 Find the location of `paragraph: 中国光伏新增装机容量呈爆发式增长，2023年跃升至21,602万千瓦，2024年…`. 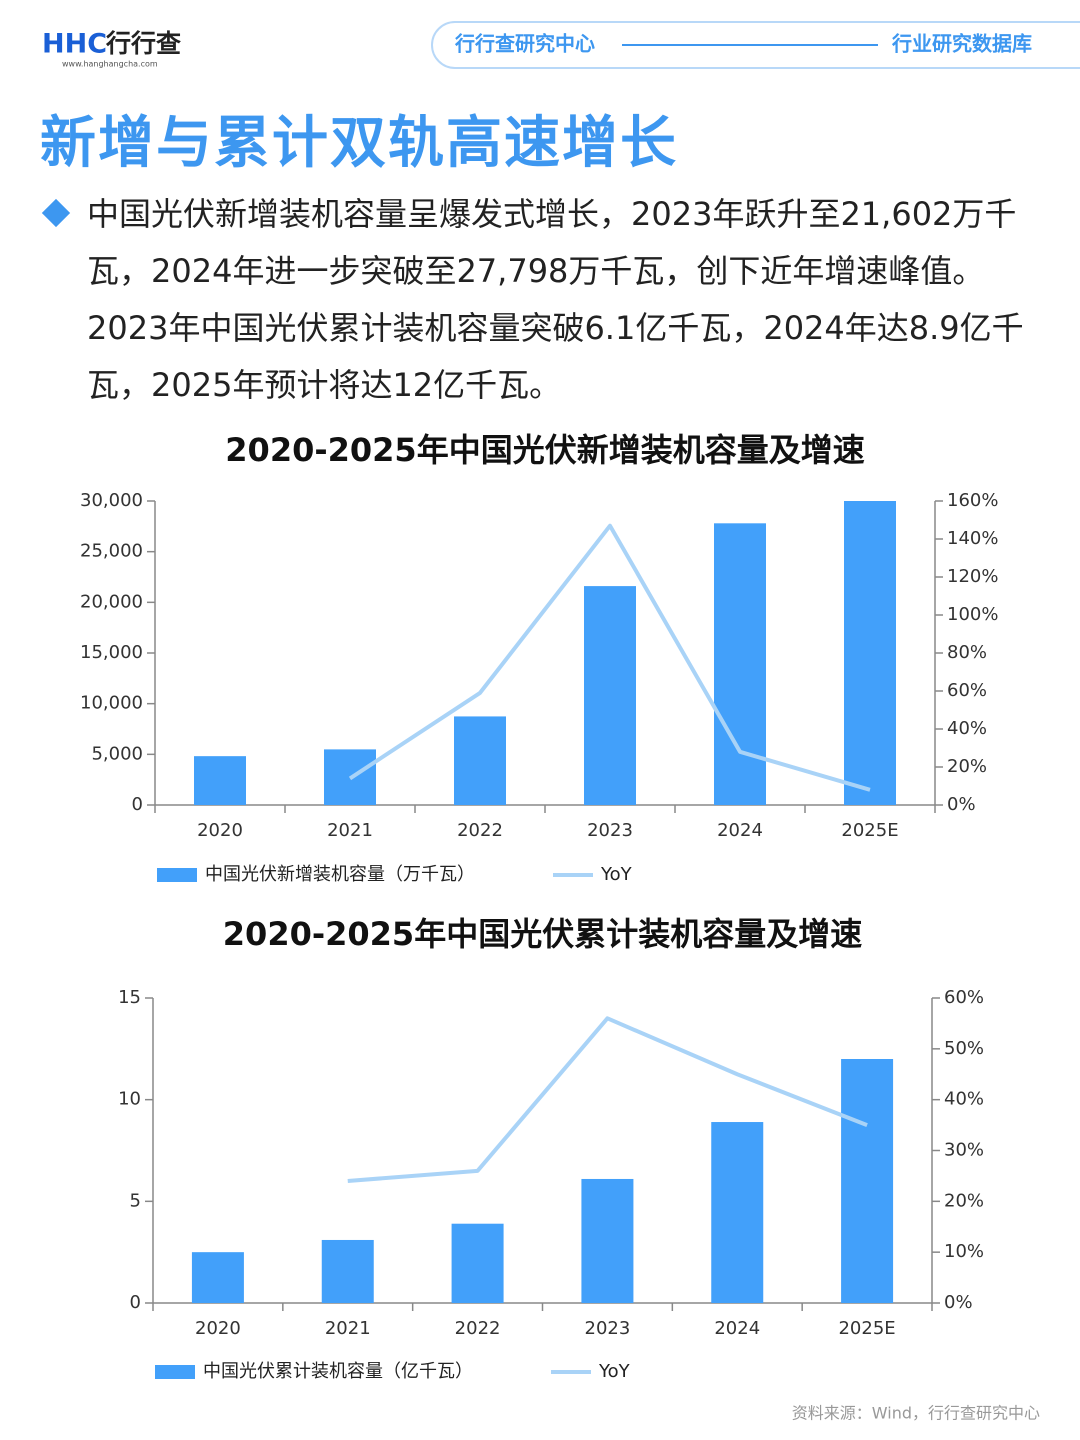

paragraph: 中国光伏新增装机容量呈爆发式增长，2023年跃升至21,602万千瓦，2024年… is located at coordinates (555, 299).